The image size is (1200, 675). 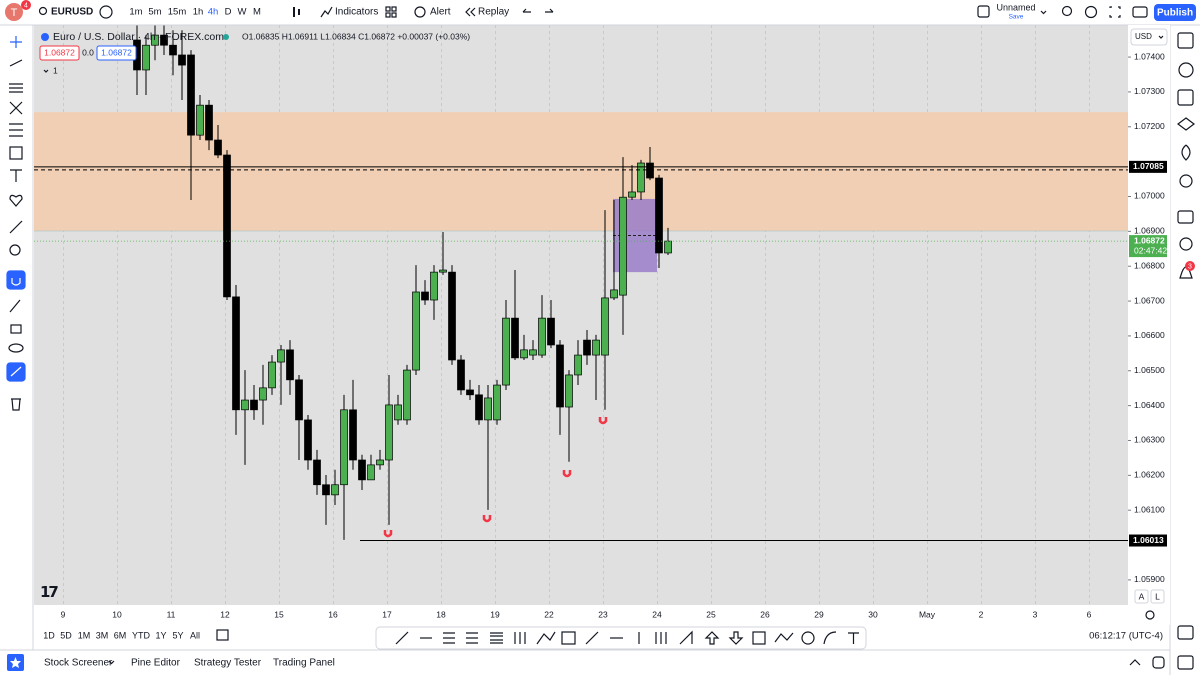 I want to click on axis-settings, so click(x=1150, y=615).